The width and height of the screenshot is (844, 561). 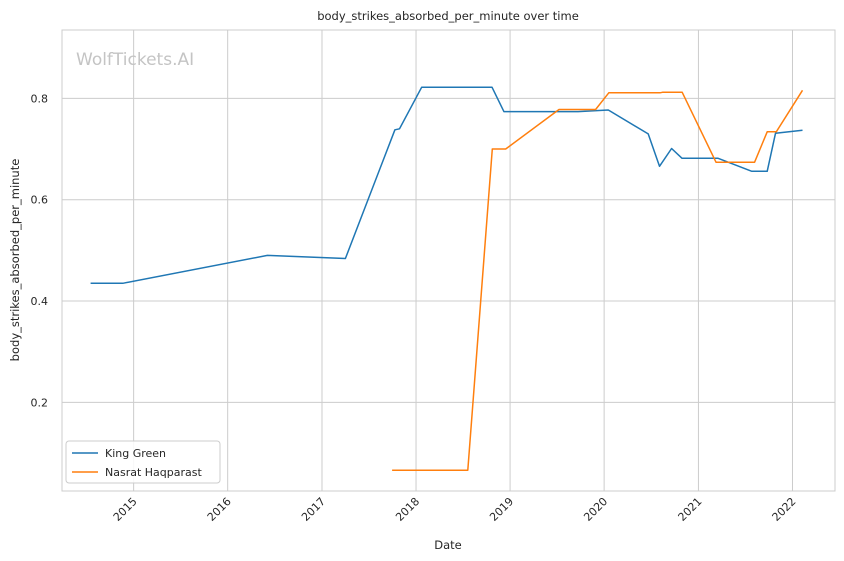 What do you see at coordinates (40, 250) in the screenshot?
I see `y-axis-ticks: 0.2 0.4 0.6 0.8` at bounding box center [40, 250].